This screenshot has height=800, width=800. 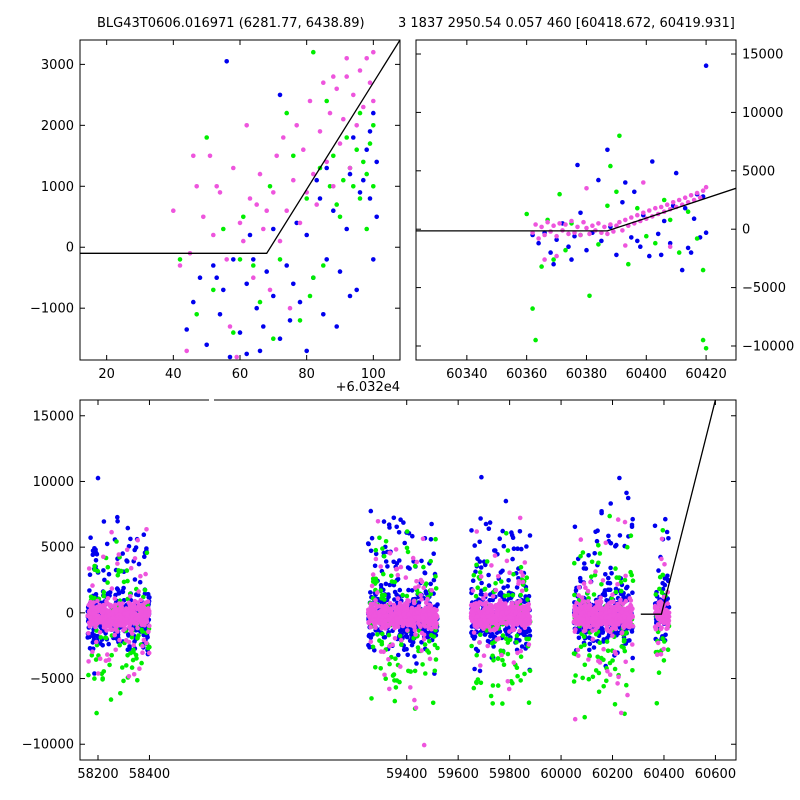 What do you see at coordinates (240, 147) in the screenshot?
I see `model-line` at bounding box center [240, 147].